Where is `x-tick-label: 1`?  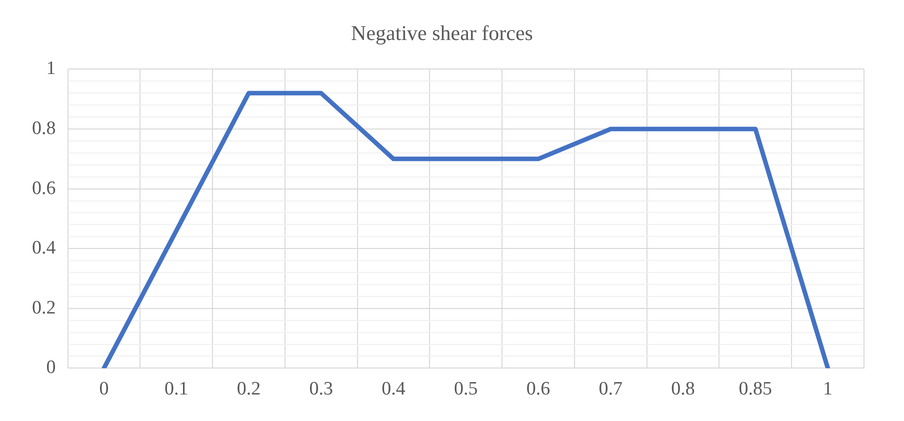
x-tick-label: 1 is located at coordinates (828, 389).